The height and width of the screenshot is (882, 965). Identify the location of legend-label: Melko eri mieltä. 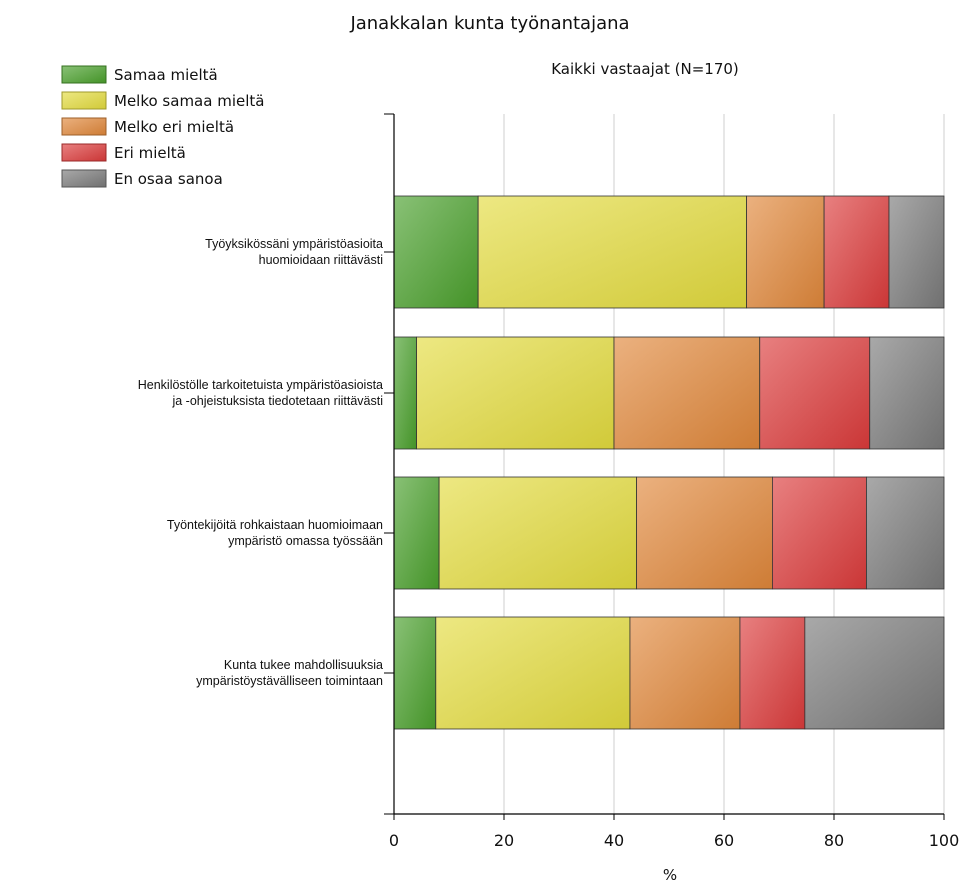
(174, 127).